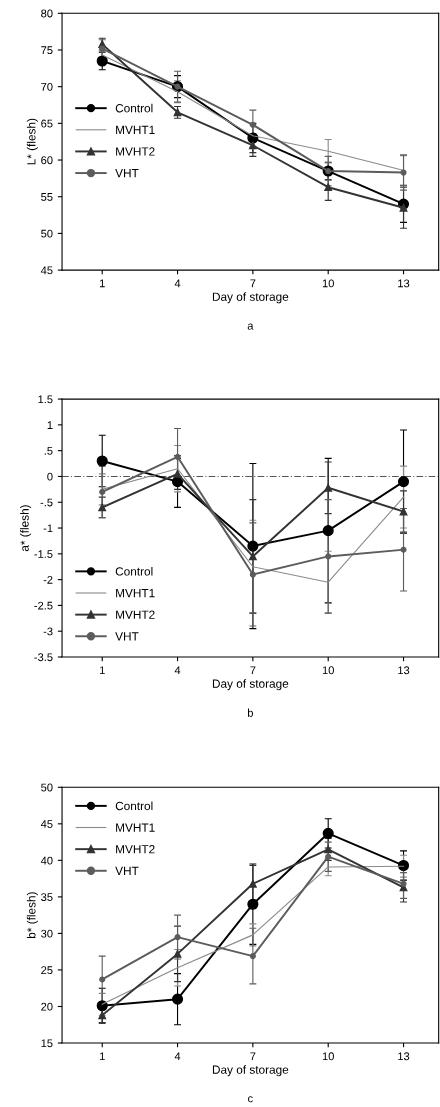  I want to click on y-tick-label: 30, so click(47, 933).